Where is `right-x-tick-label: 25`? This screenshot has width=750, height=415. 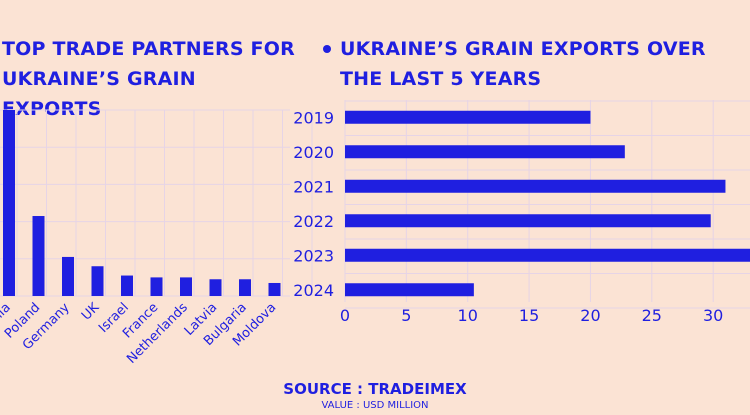 right-x-tick-label: 25 is located at coordinates (652, 315).